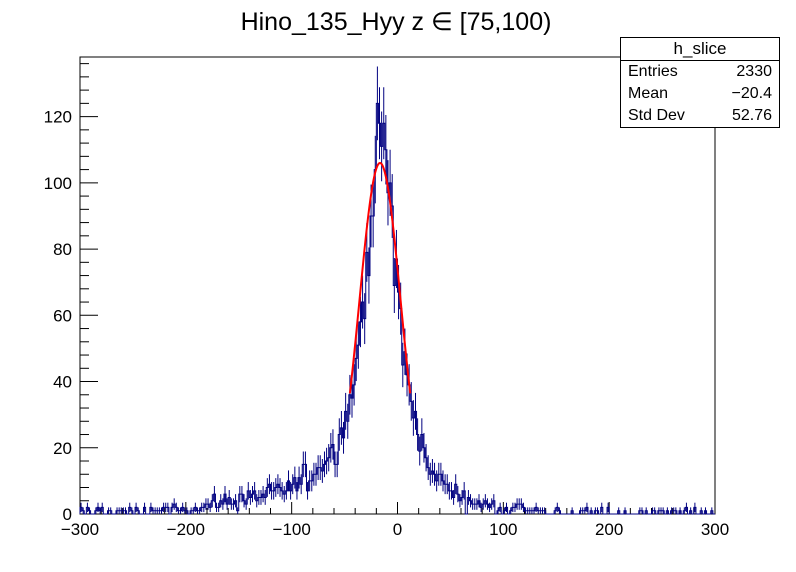 This screenshot has height=572, width=796. What do you see at coordinates (609, 529) in the screenshot?
I see `x-tick-label: 200` at bounding box center [609, 529].